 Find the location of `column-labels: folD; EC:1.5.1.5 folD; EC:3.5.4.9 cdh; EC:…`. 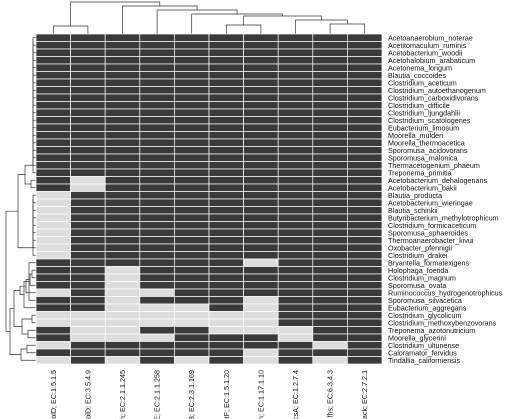

column-labels: folD; EC:1.5.1.5 folD; EC:3.5.4.9 cdh; EC:… is located at coordinates (209, 394).